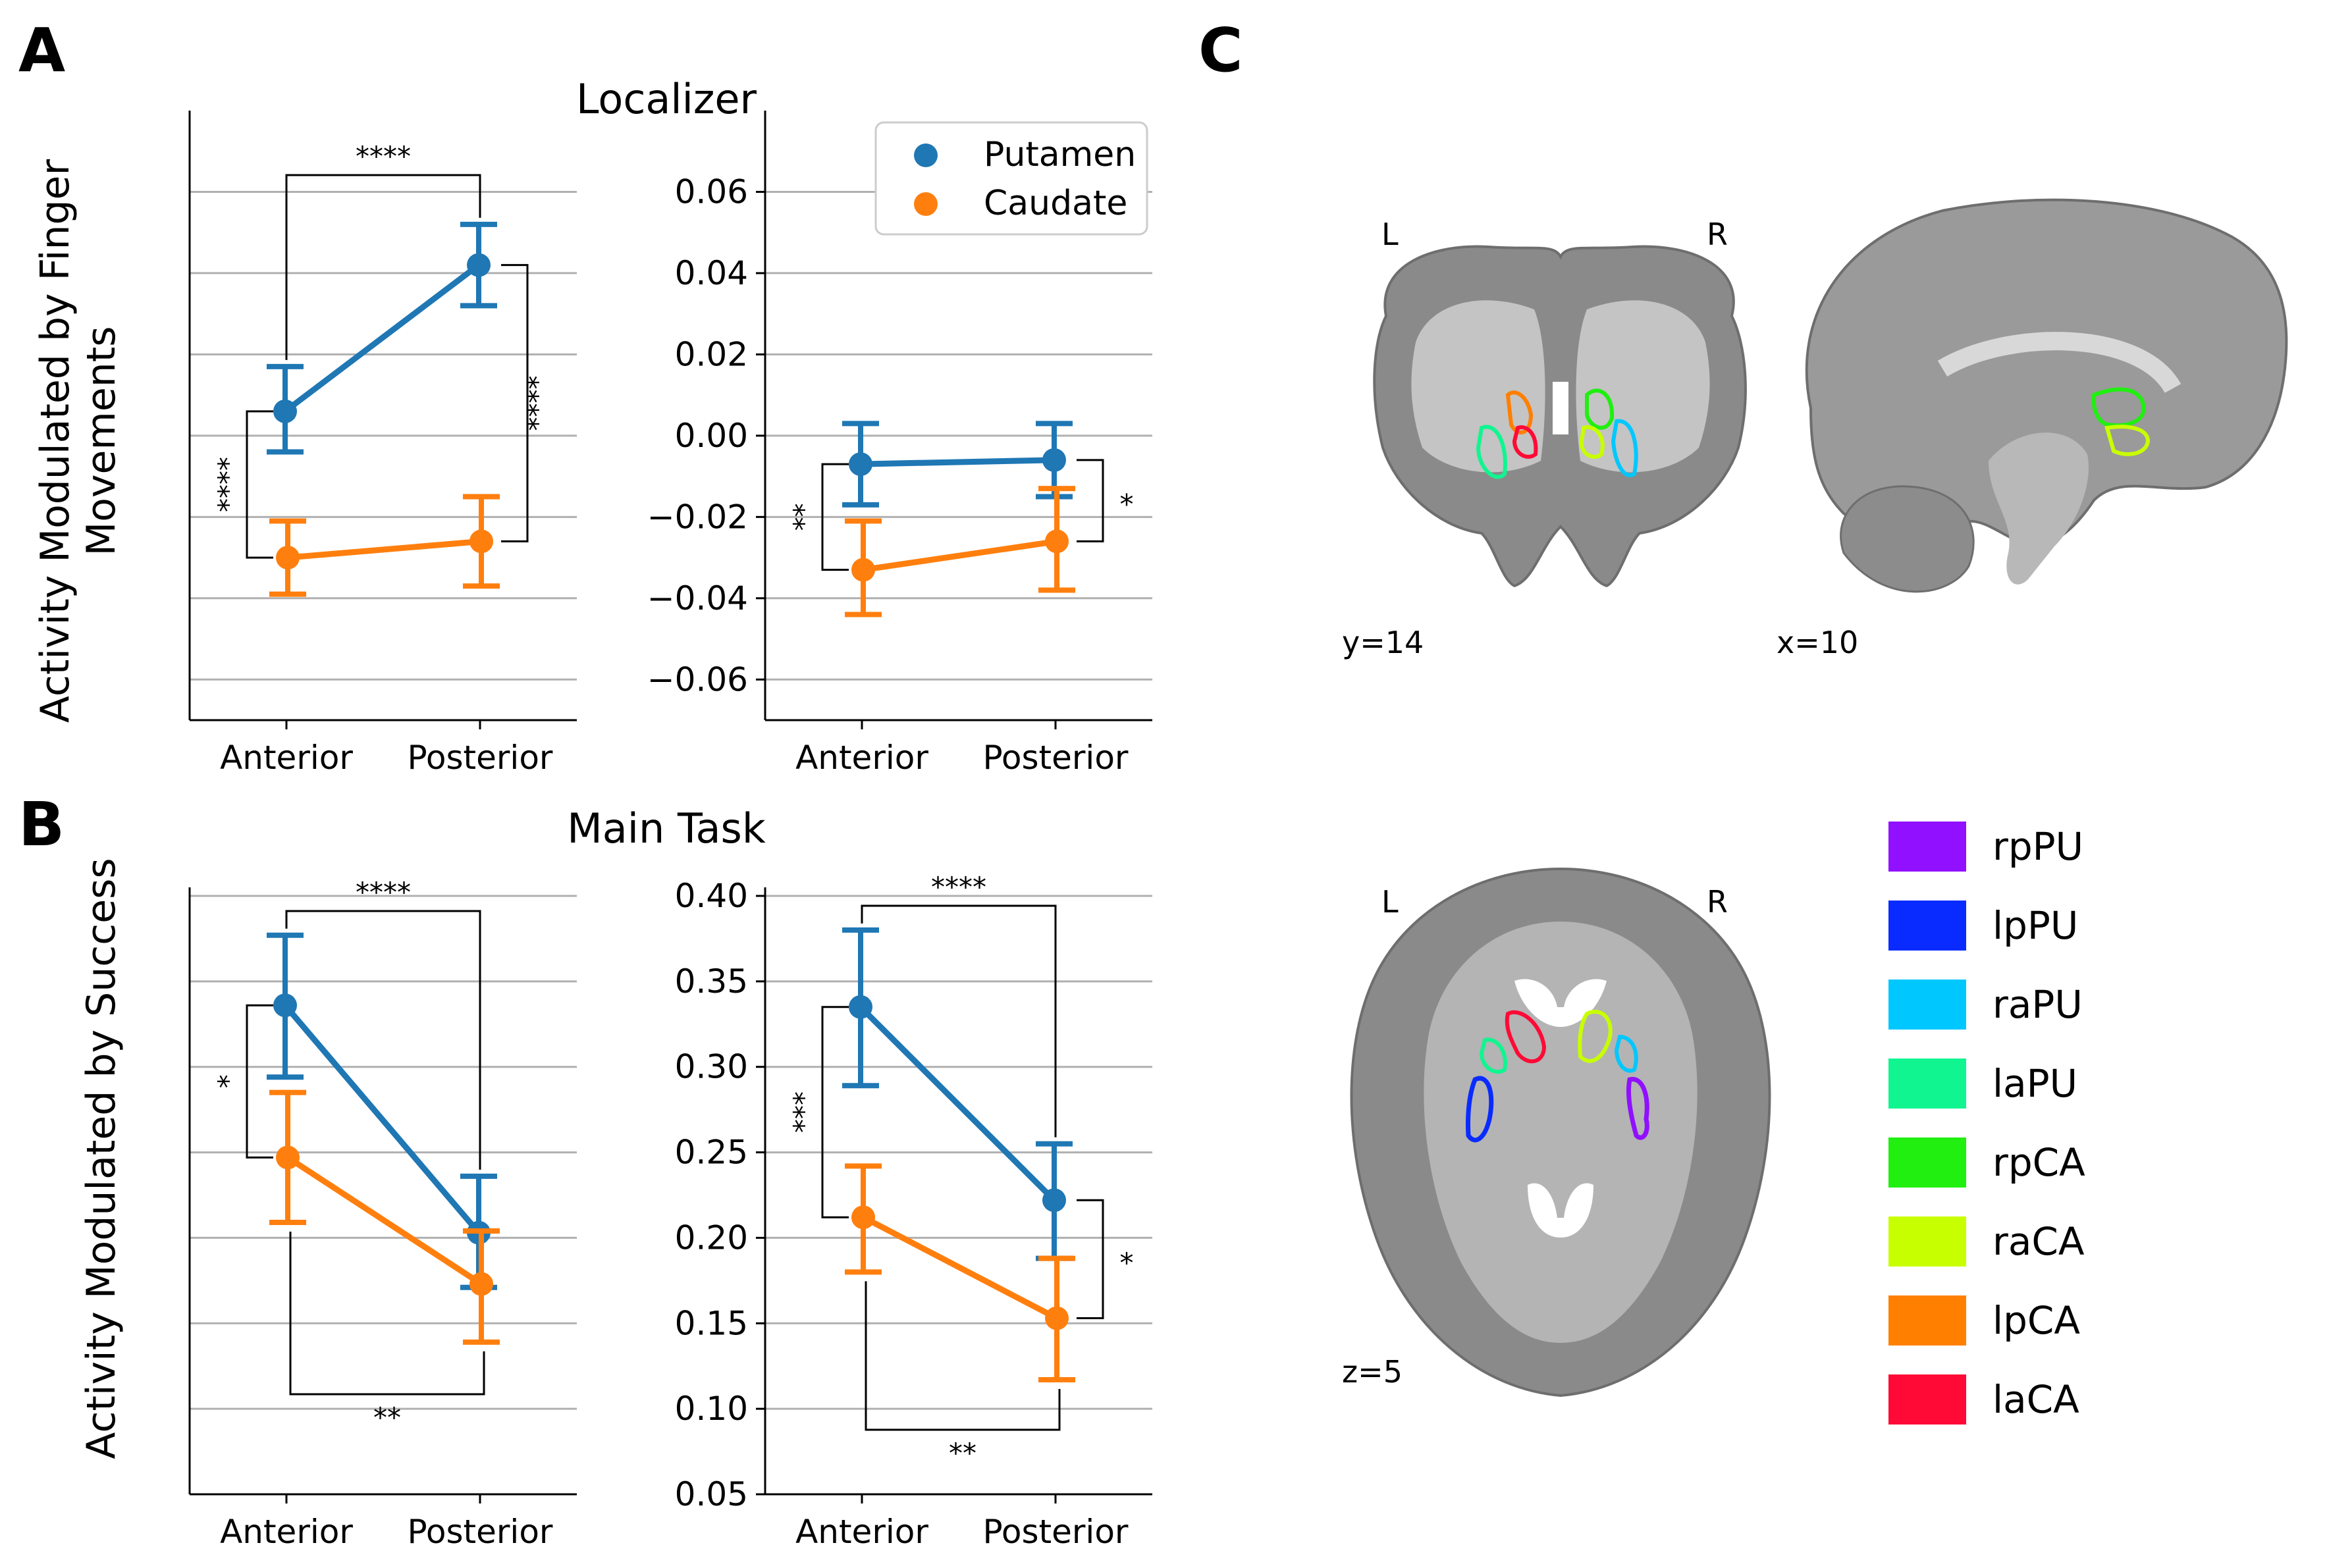 The width and height of the screenshot is (2327, 1568). Describe the element at coordinates (712, 436) in the screenshot. I see `y-tick-label: 0.00` at that location.